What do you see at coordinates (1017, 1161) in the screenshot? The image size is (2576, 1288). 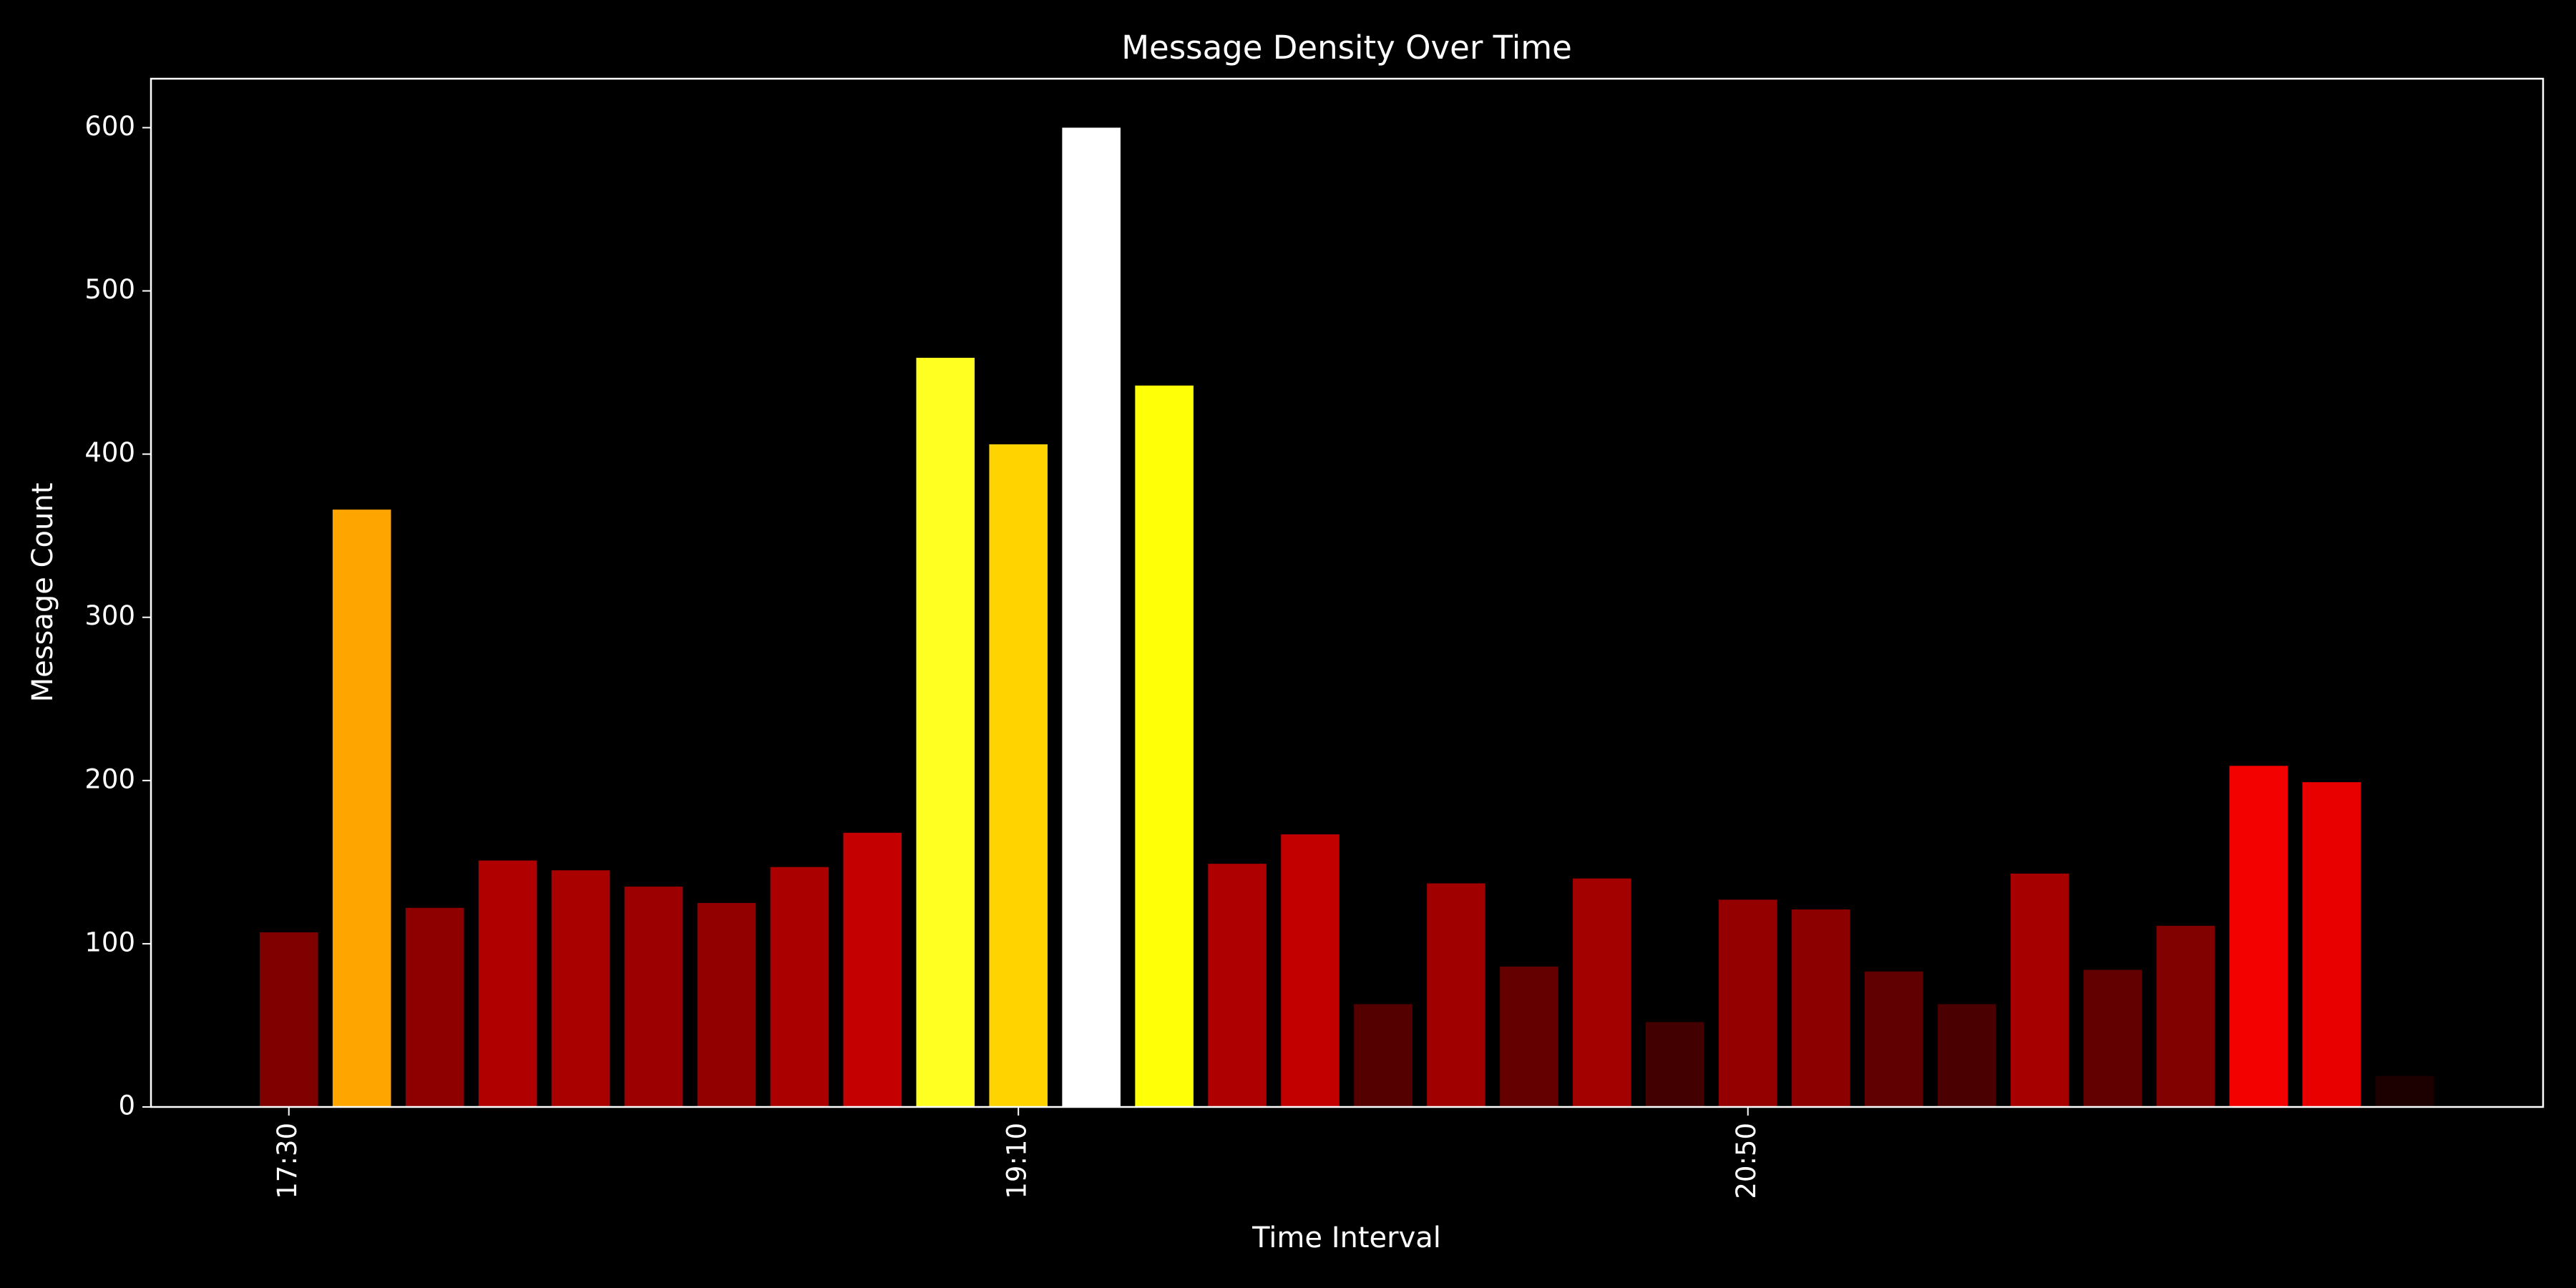 I see `x-tick-label: 19:10` at bounding box center [1017, 1161].